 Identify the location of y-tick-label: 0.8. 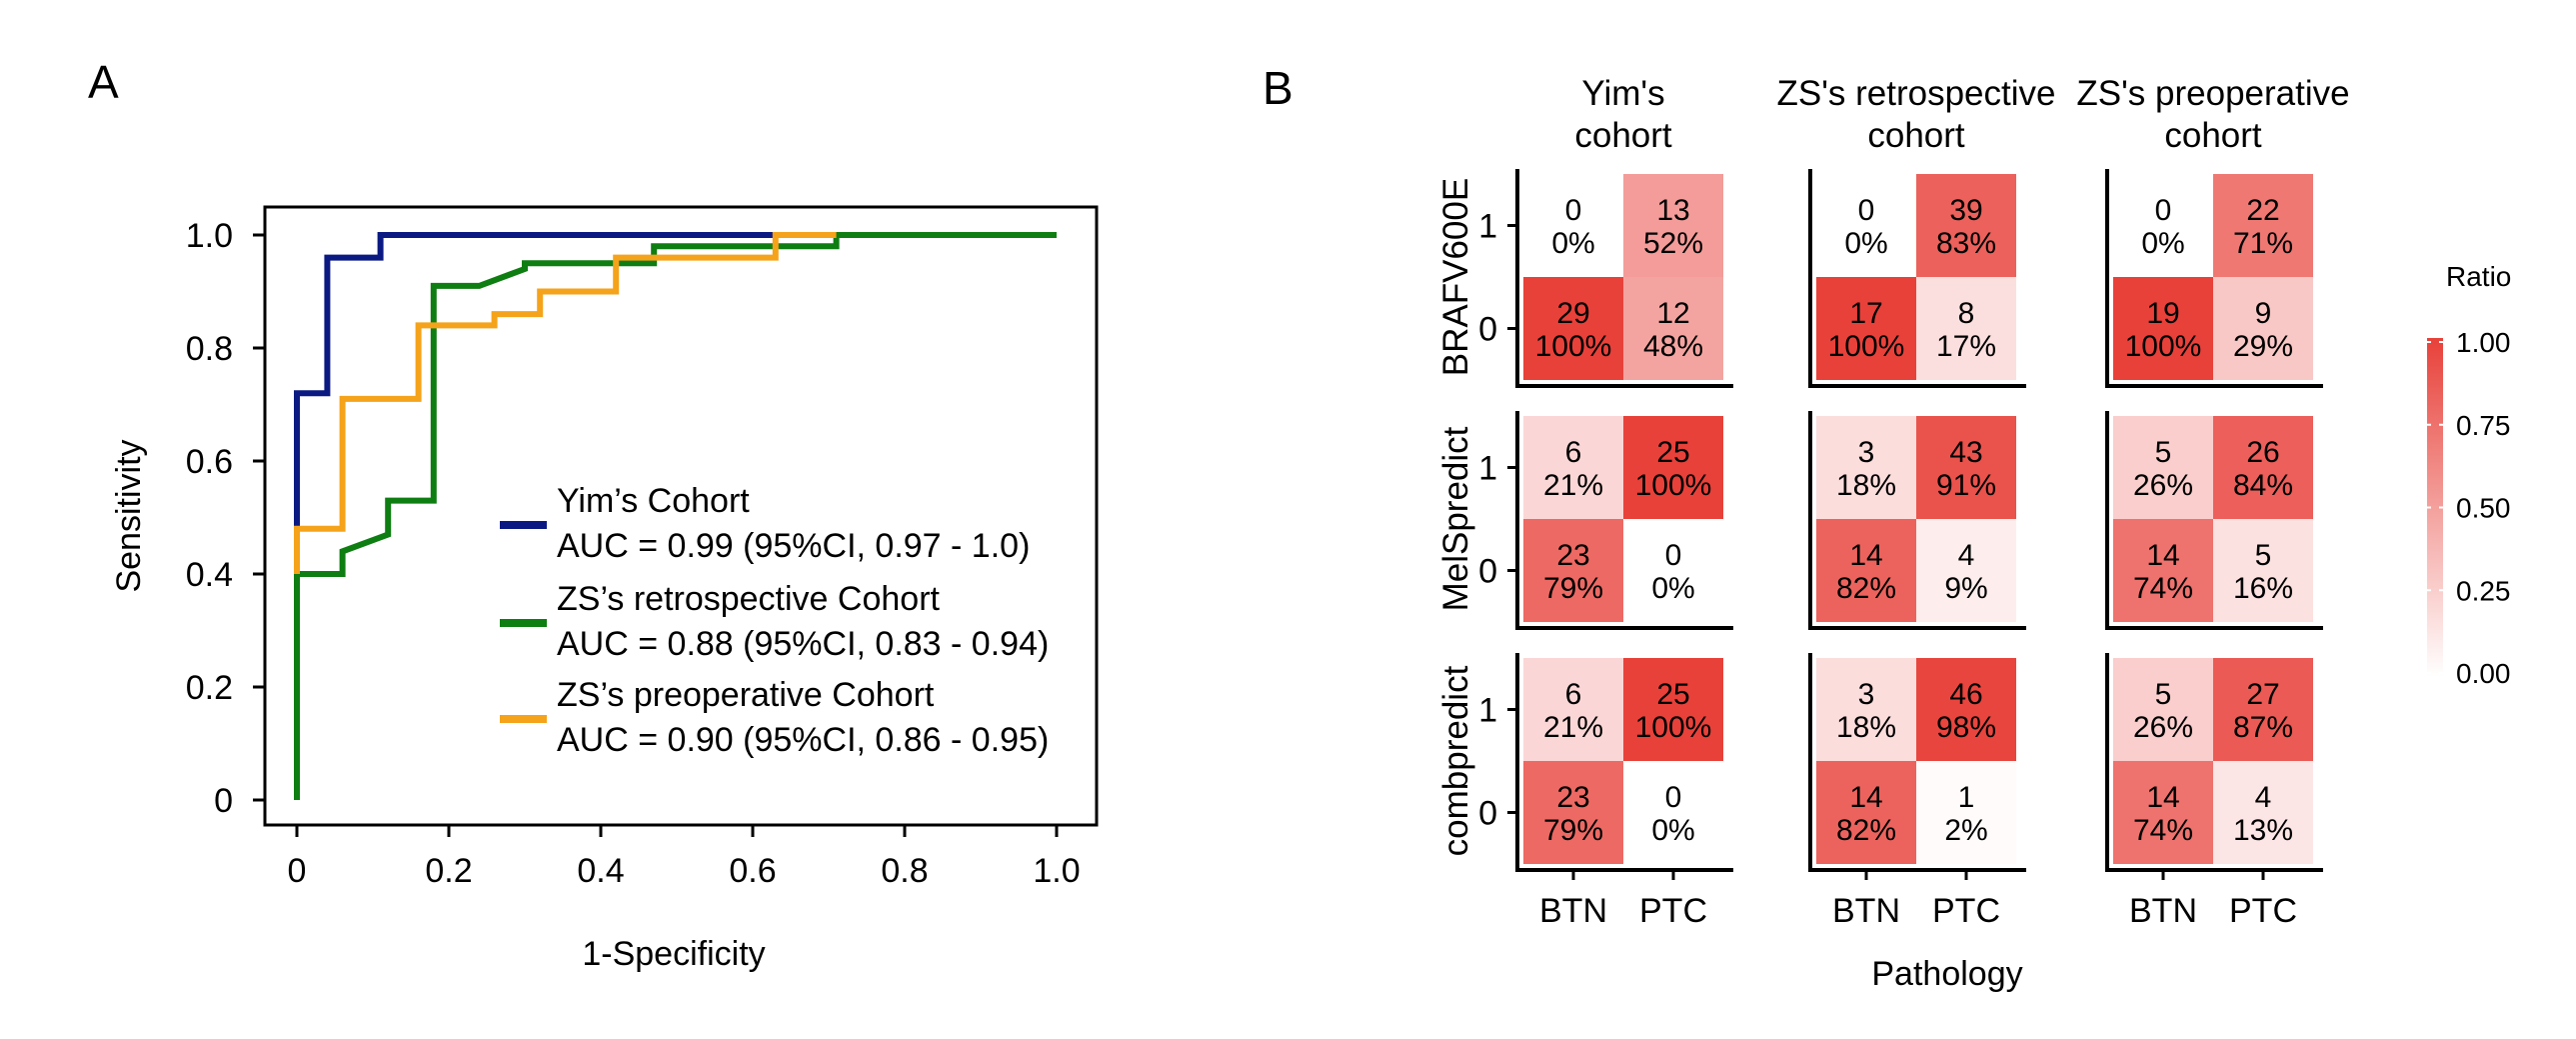
(210, 349).